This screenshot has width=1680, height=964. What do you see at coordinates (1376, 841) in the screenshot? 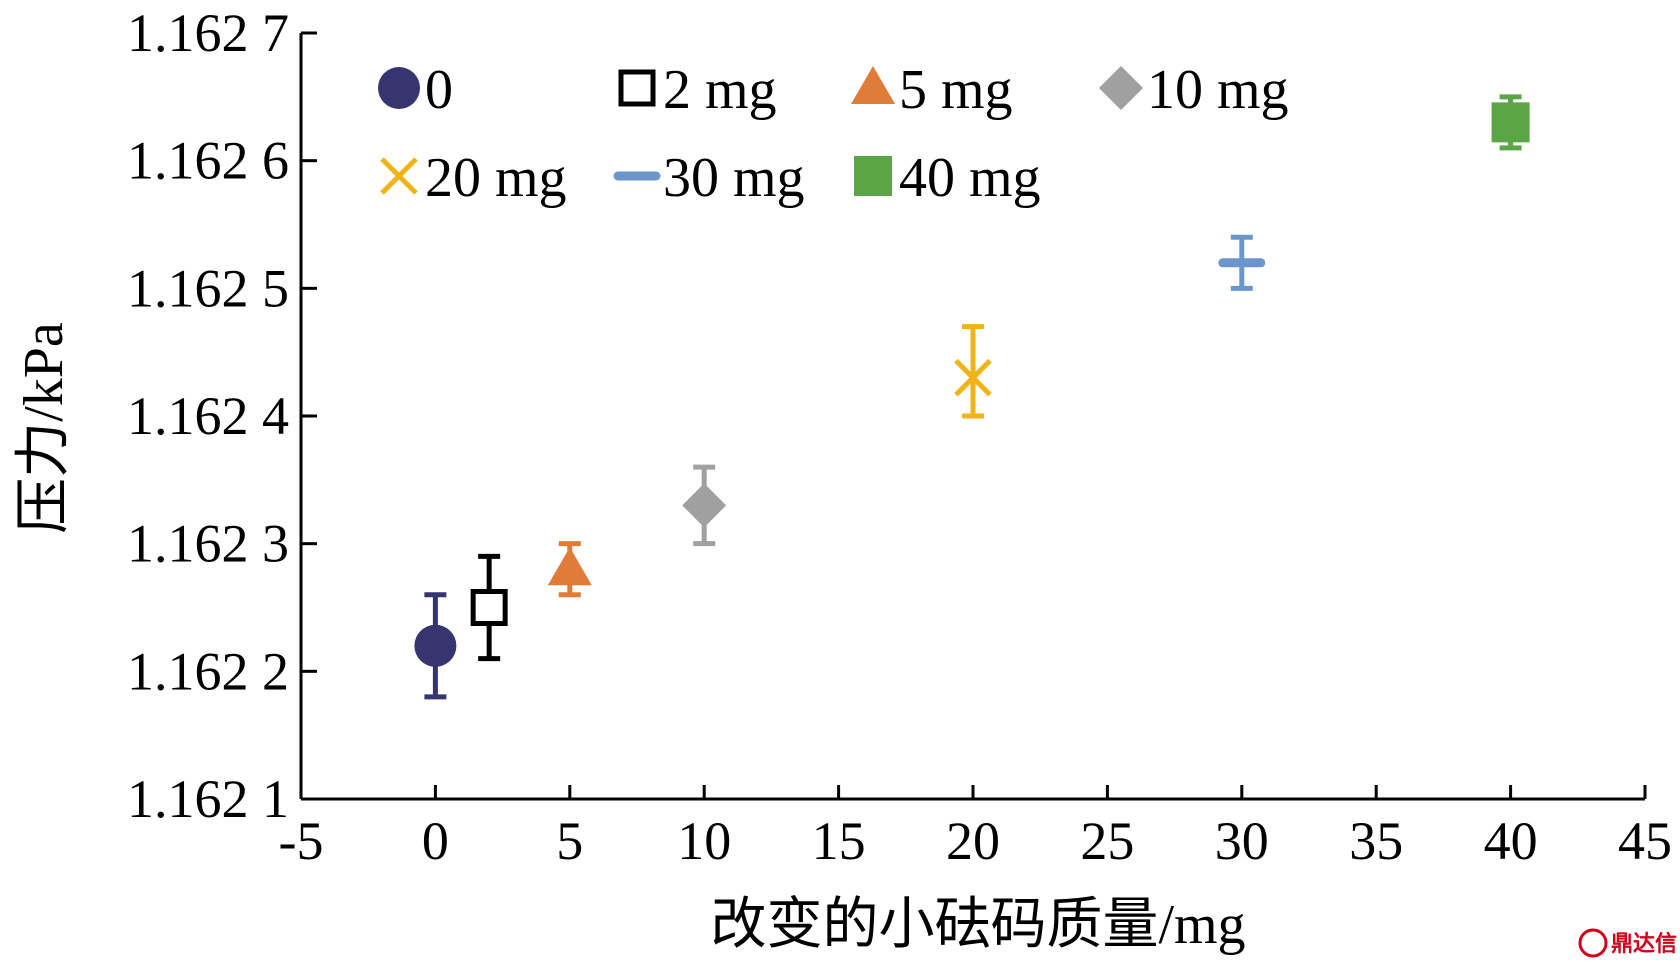
I see `x-tick-label: 35` at bounding box center [1376, 841].